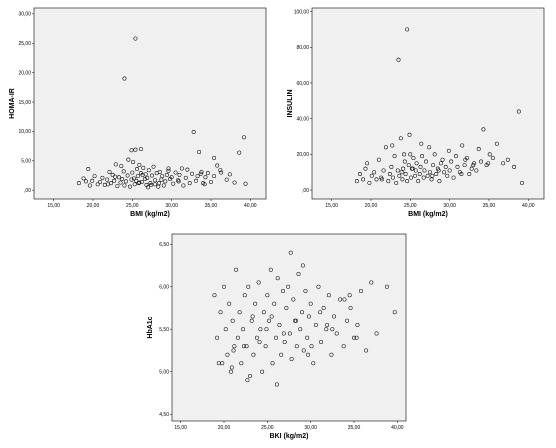 This screenshot has height=448, width=556. Describe the element at coordinates (26, 162) in the screenshot. I see `homa-y-tick-label: 5,00` at that location.